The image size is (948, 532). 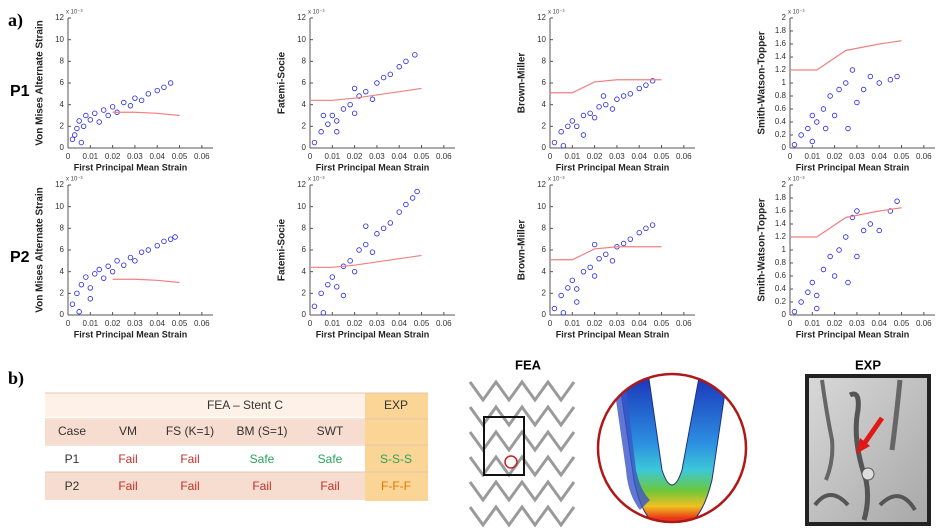 I want to click on table-cell: Safe, so click(x=262, y=459).